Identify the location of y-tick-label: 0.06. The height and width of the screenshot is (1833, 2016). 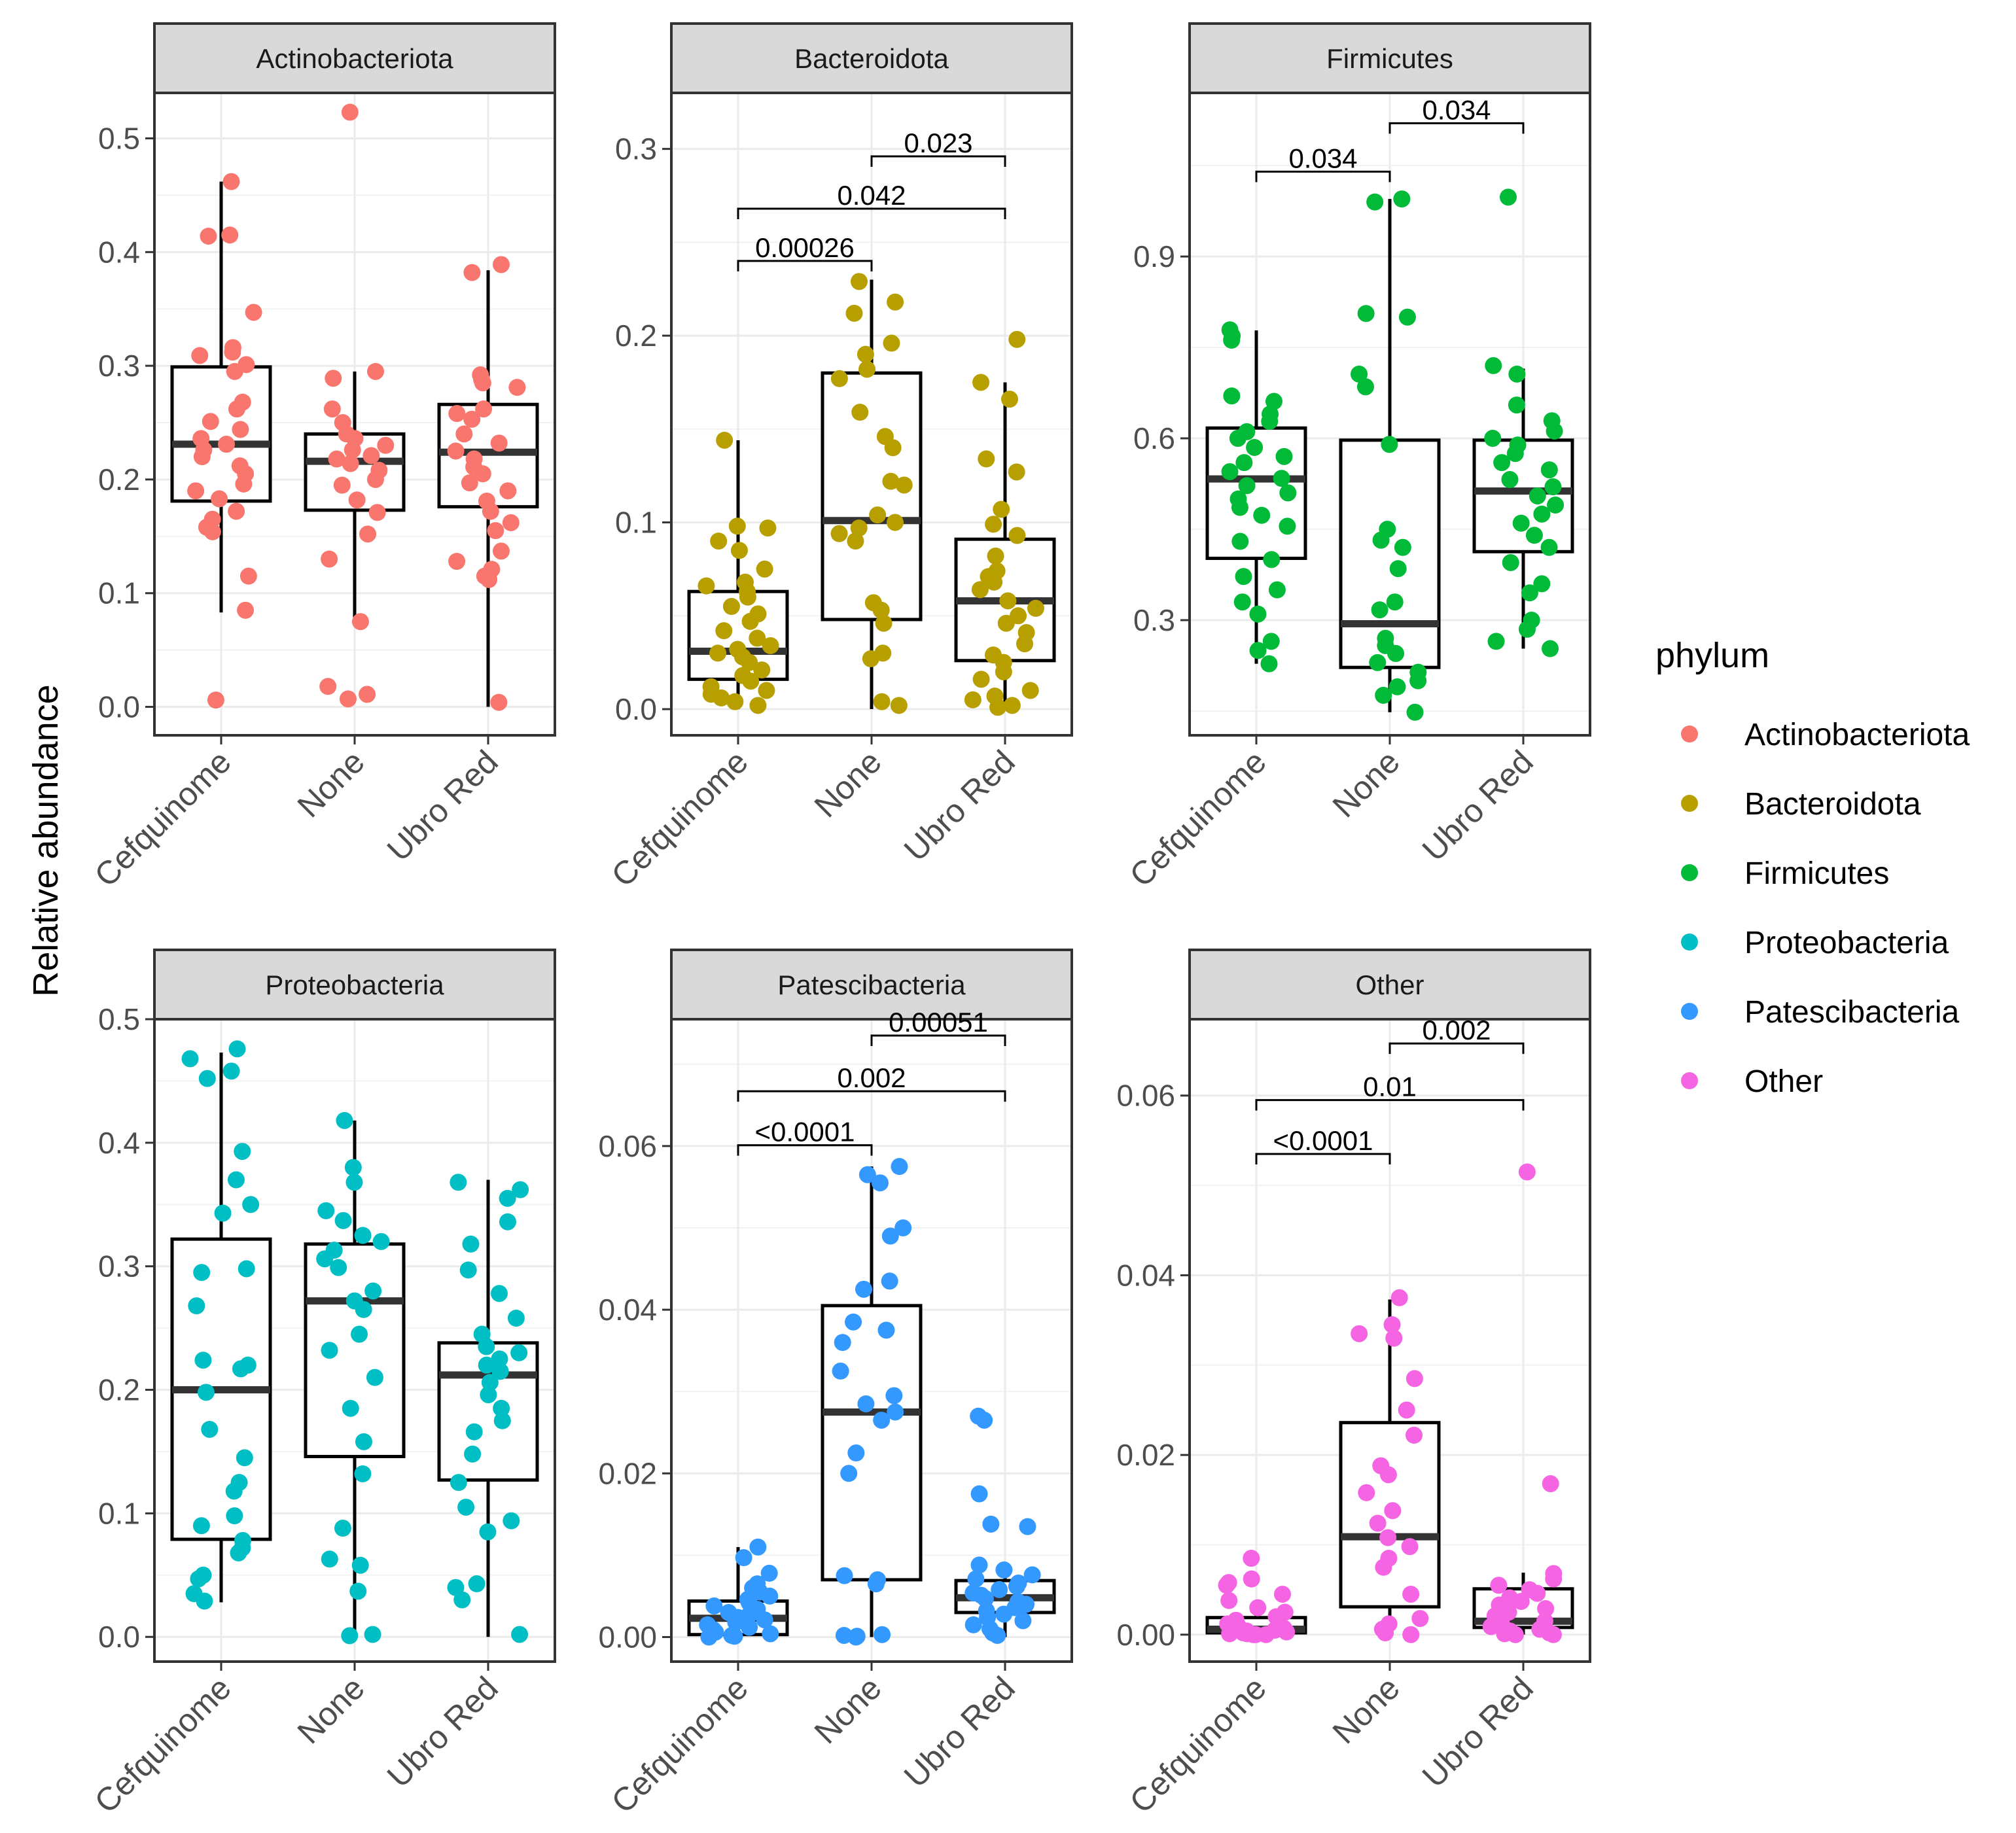
(627, 1146).